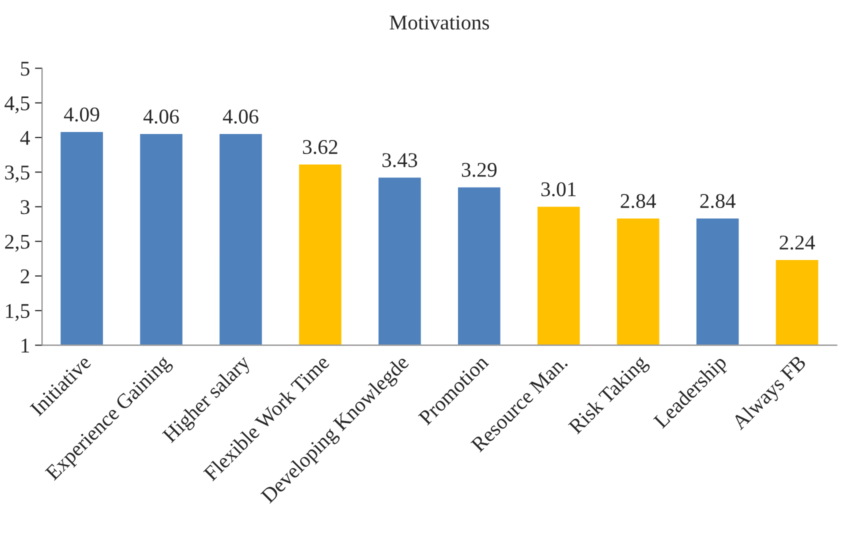 The width and height of the screenshot is (841, 555). What do you see at coordinates (25, 207) in the screenshot?
I see `y-tick-label: 3` at bounding box center [25, 207].